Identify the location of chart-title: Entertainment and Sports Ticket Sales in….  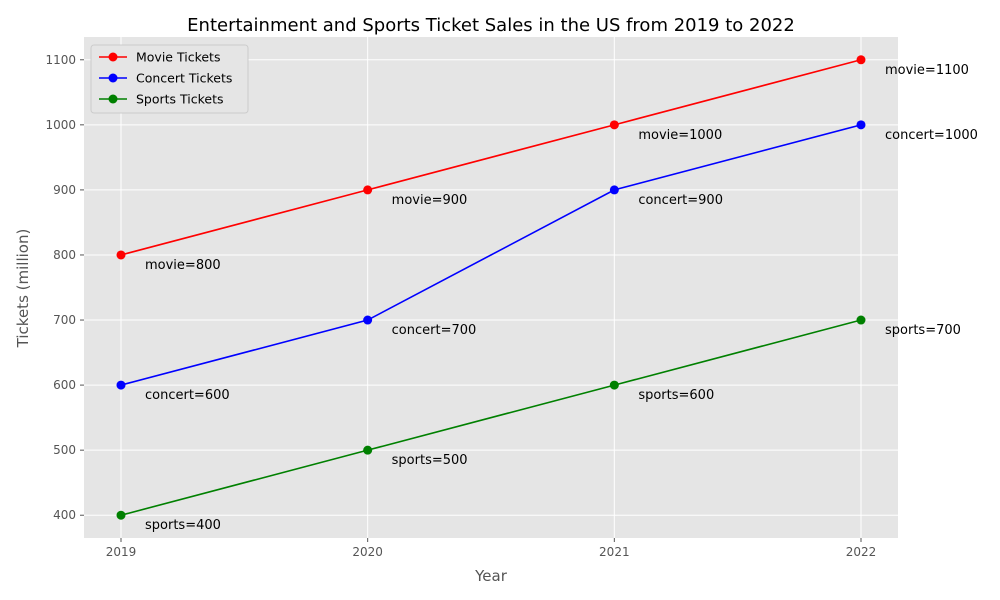
(491, 25).